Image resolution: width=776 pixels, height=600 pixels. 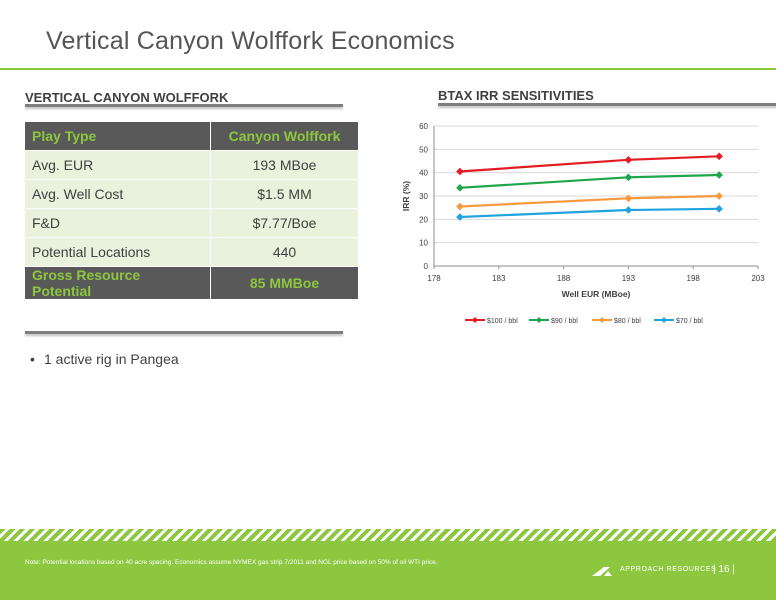 What do you see at coordinates (596, 294) in the screenshot?
I see `x-axis-label: Well EUR (MBoe)` at bounding box center [596, 294].